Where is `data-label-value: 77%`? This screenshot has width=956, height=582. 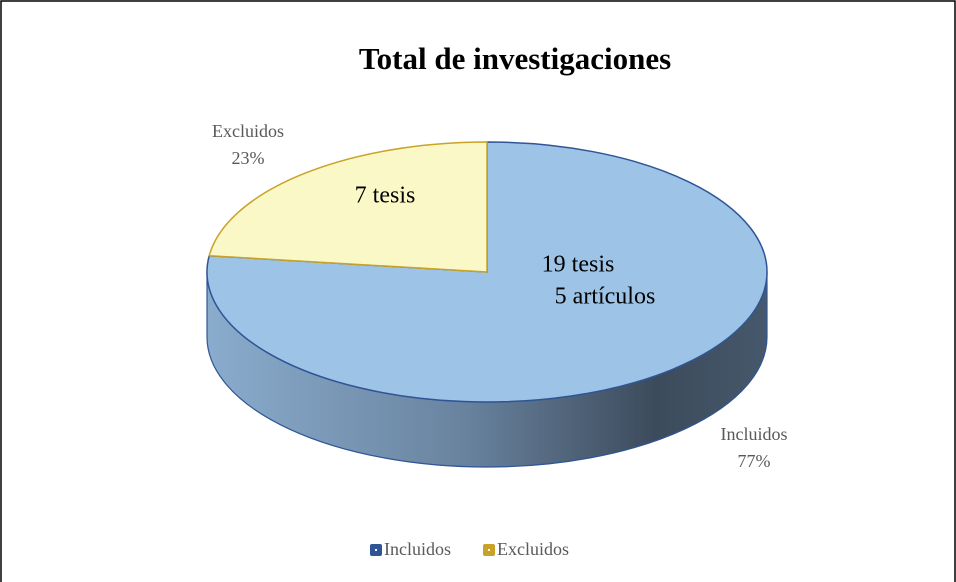
data-label-value: 77% is located at coordinates (754, 461).